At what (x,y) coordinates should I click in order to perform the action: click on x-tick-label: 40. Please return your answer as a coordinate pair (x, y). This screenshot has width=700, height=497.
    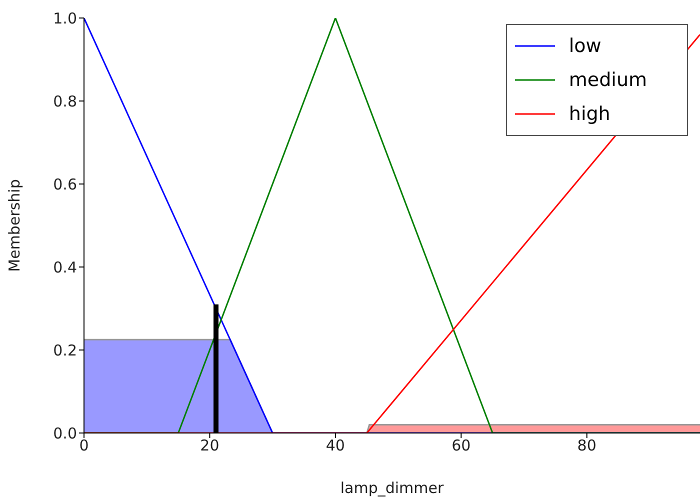
    Looking at the image, I should click on (335, 445).